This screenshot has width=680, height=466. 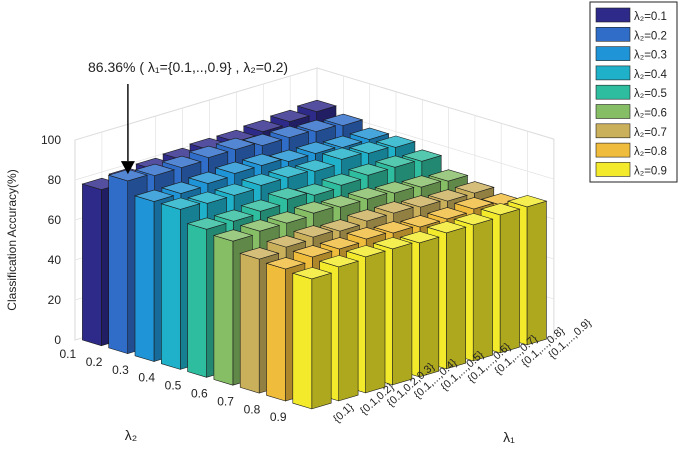 What do you see at coordinates (650, 56) in the screenshot?
I see `legend-label: λ₂=0.3` at bounding box center [650, 56].